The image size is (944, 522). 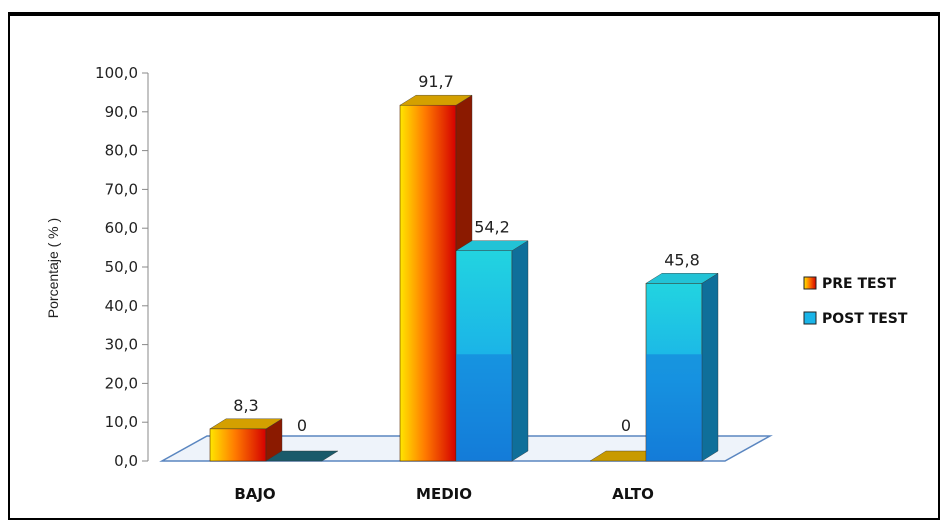 I want to click on data-label: 54,2, so click(x=492, y=227).